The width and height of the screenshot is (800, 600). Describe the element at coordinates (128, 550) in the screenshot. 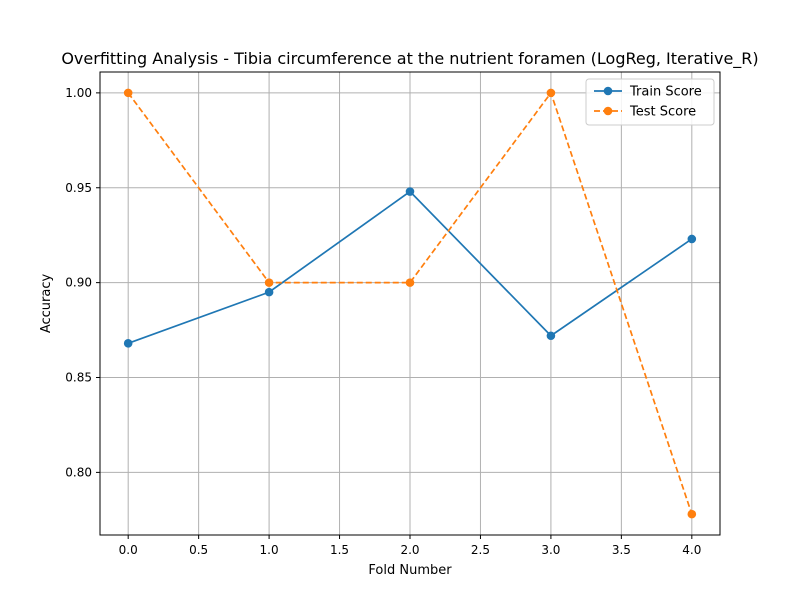

I see `x-tick-label: 0.0` at that location.